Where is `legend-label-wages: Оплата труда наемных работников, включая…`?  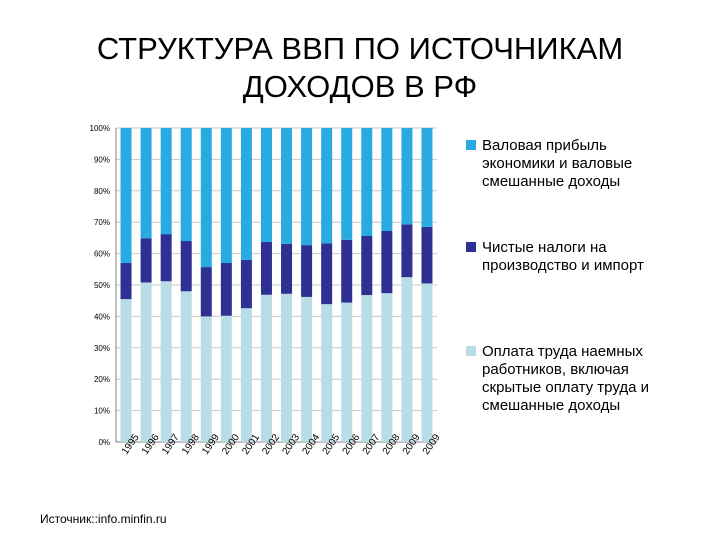 legend-label-wages: Оплата труда наемных работников, включая… is located at coordinates (565, 378).